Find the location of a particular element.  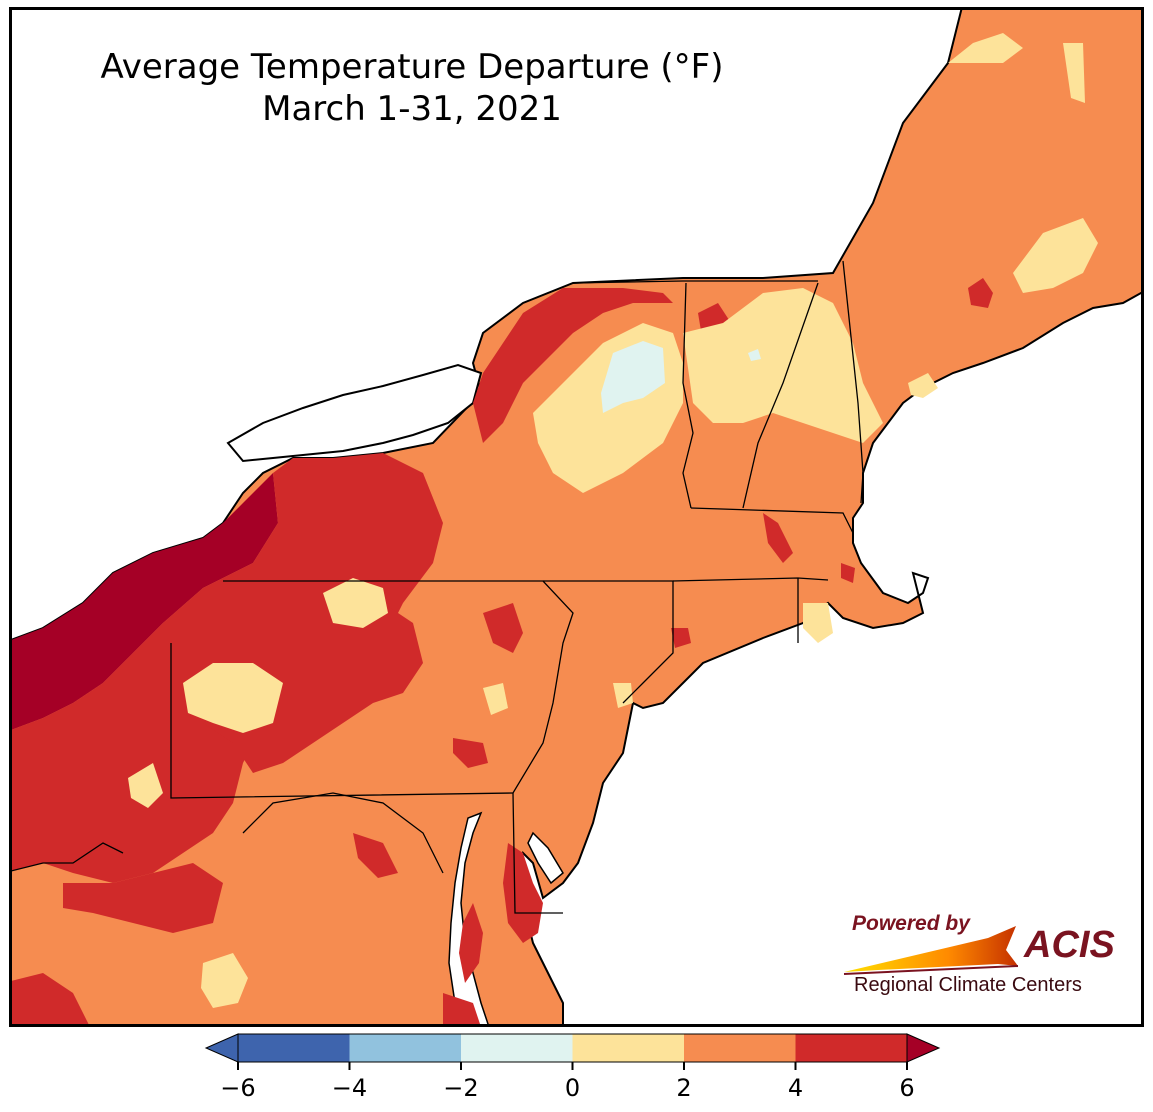

region-high-me is located at coordinates (980, 293).